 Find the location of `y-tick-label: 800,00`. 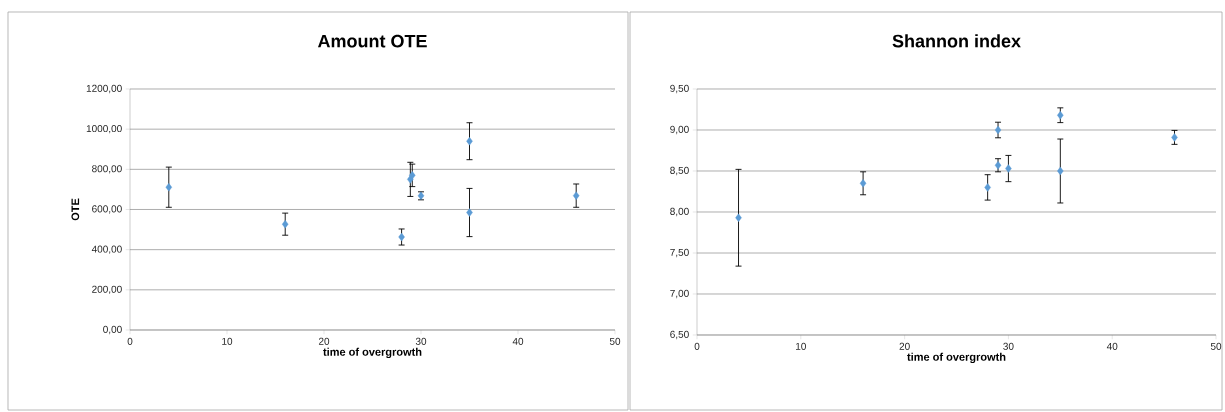

y-tick-label: 800,00 is located at coordinates (107, 169).